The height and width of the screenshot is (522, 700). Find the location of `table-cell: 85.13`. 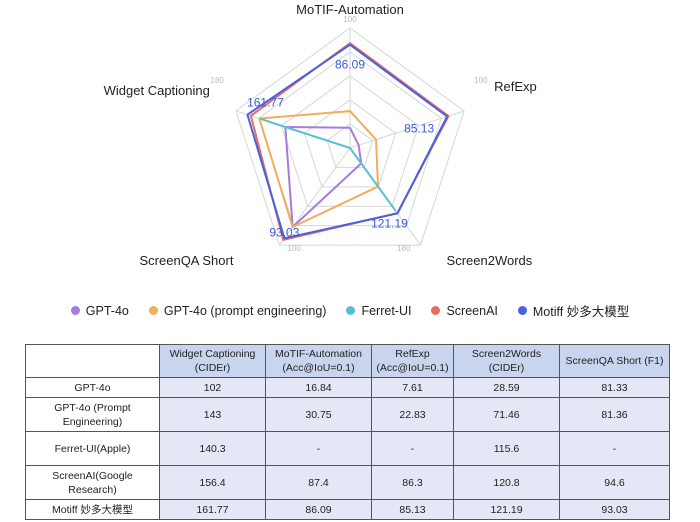

table-cell: 85.13 is located at coordinates (412, 509).